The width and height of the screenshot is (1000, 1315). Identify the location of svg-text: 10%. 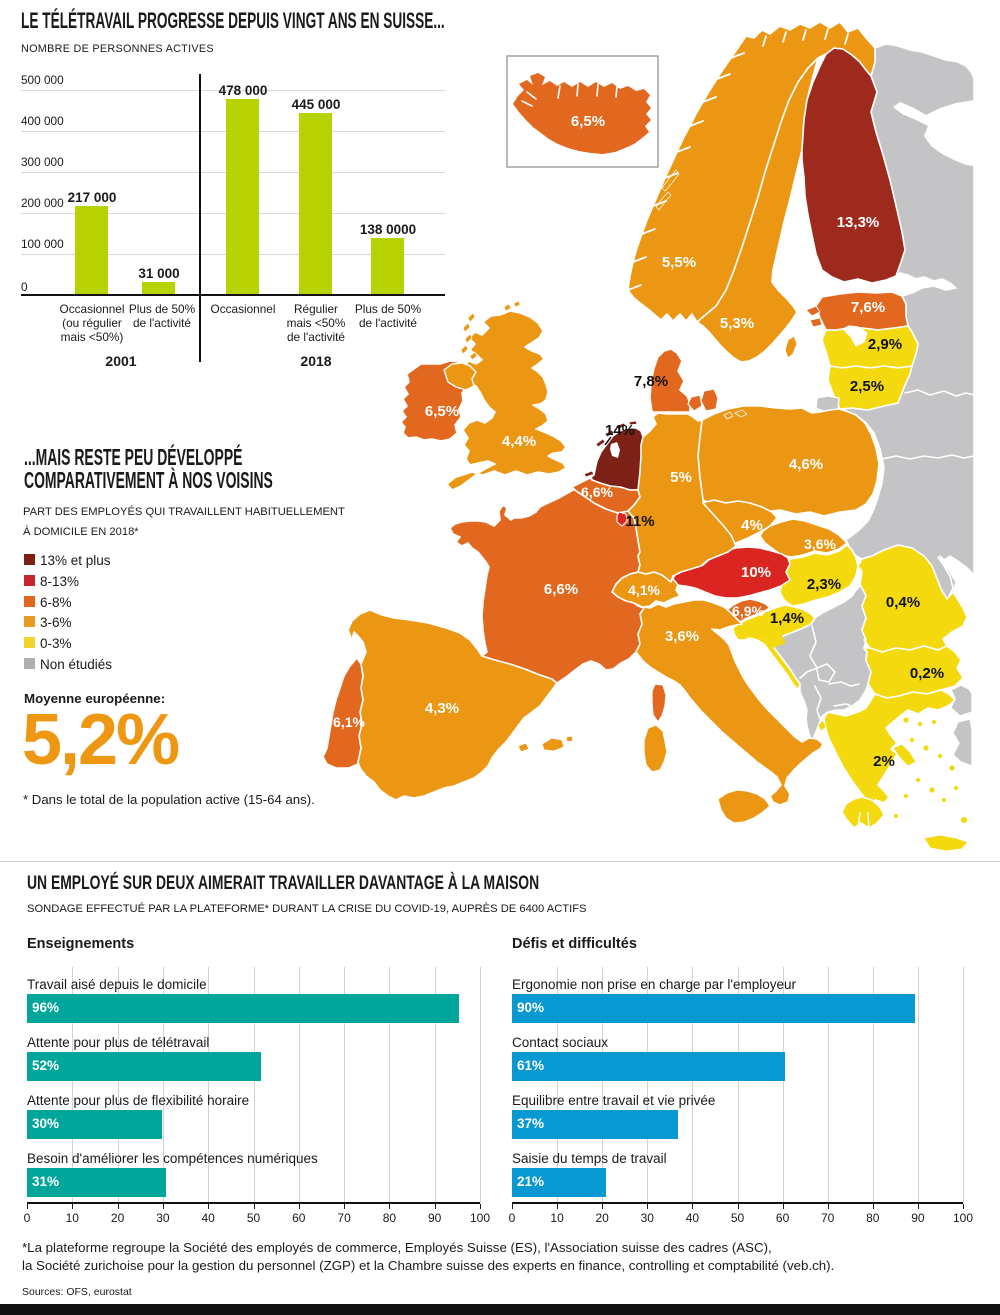
(756, 572).